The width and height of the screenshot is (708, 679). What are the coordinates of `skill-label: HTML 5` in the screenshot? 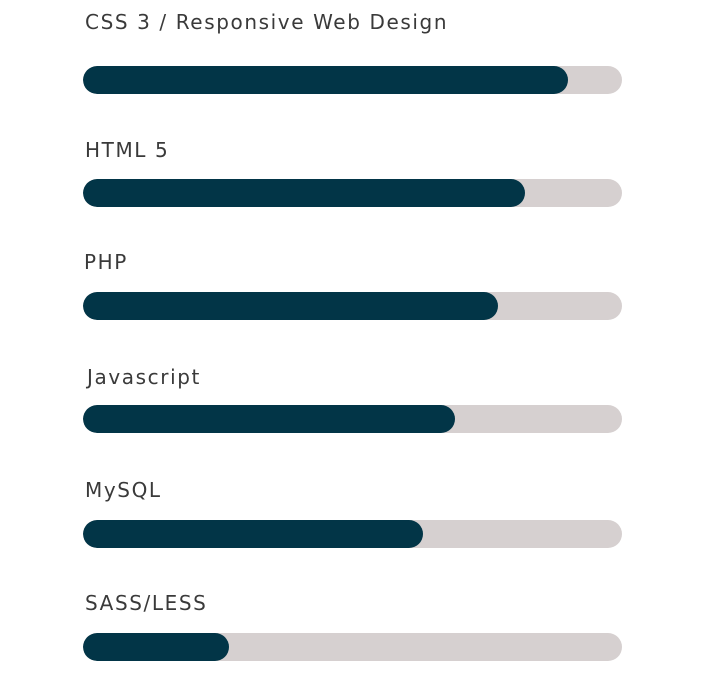 It's located at (127, 150).